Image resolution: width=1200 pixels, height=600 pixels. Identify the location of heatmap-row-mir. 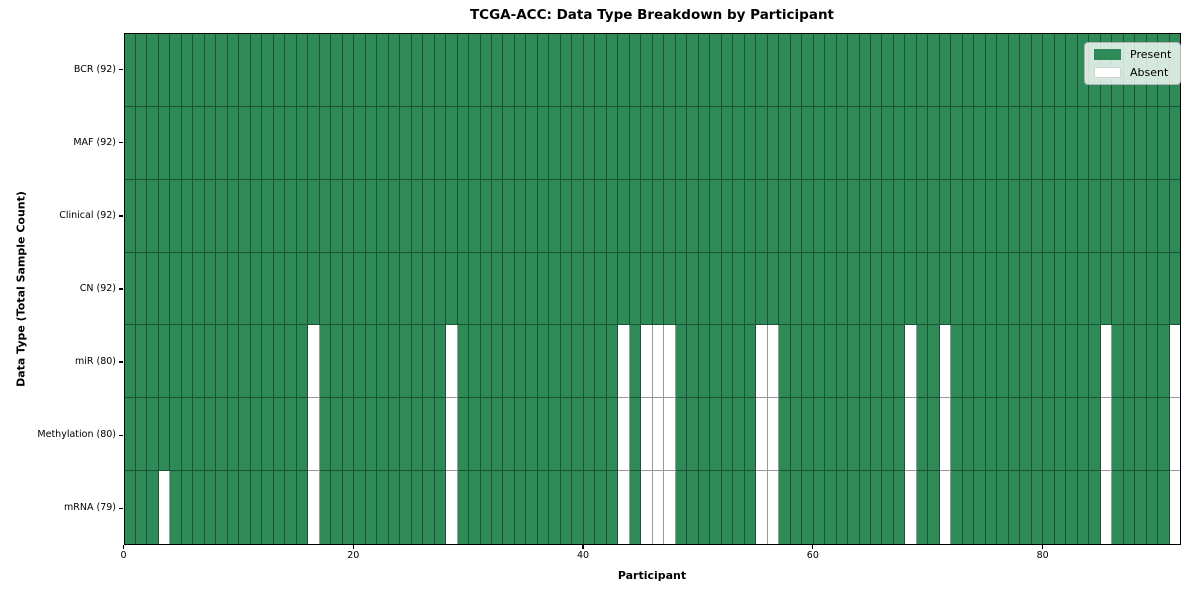
(652, 362).